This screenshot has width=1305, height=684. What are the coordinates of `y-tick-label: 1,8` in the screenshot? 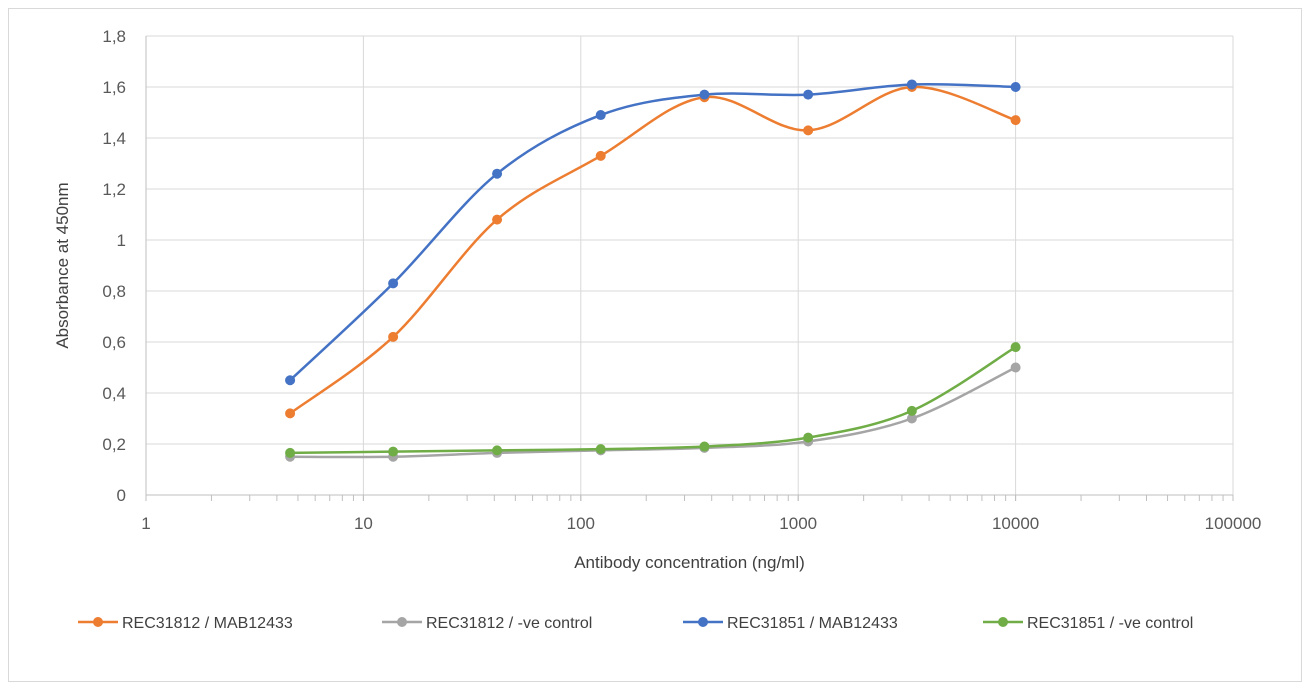 It's located at (114, 36).